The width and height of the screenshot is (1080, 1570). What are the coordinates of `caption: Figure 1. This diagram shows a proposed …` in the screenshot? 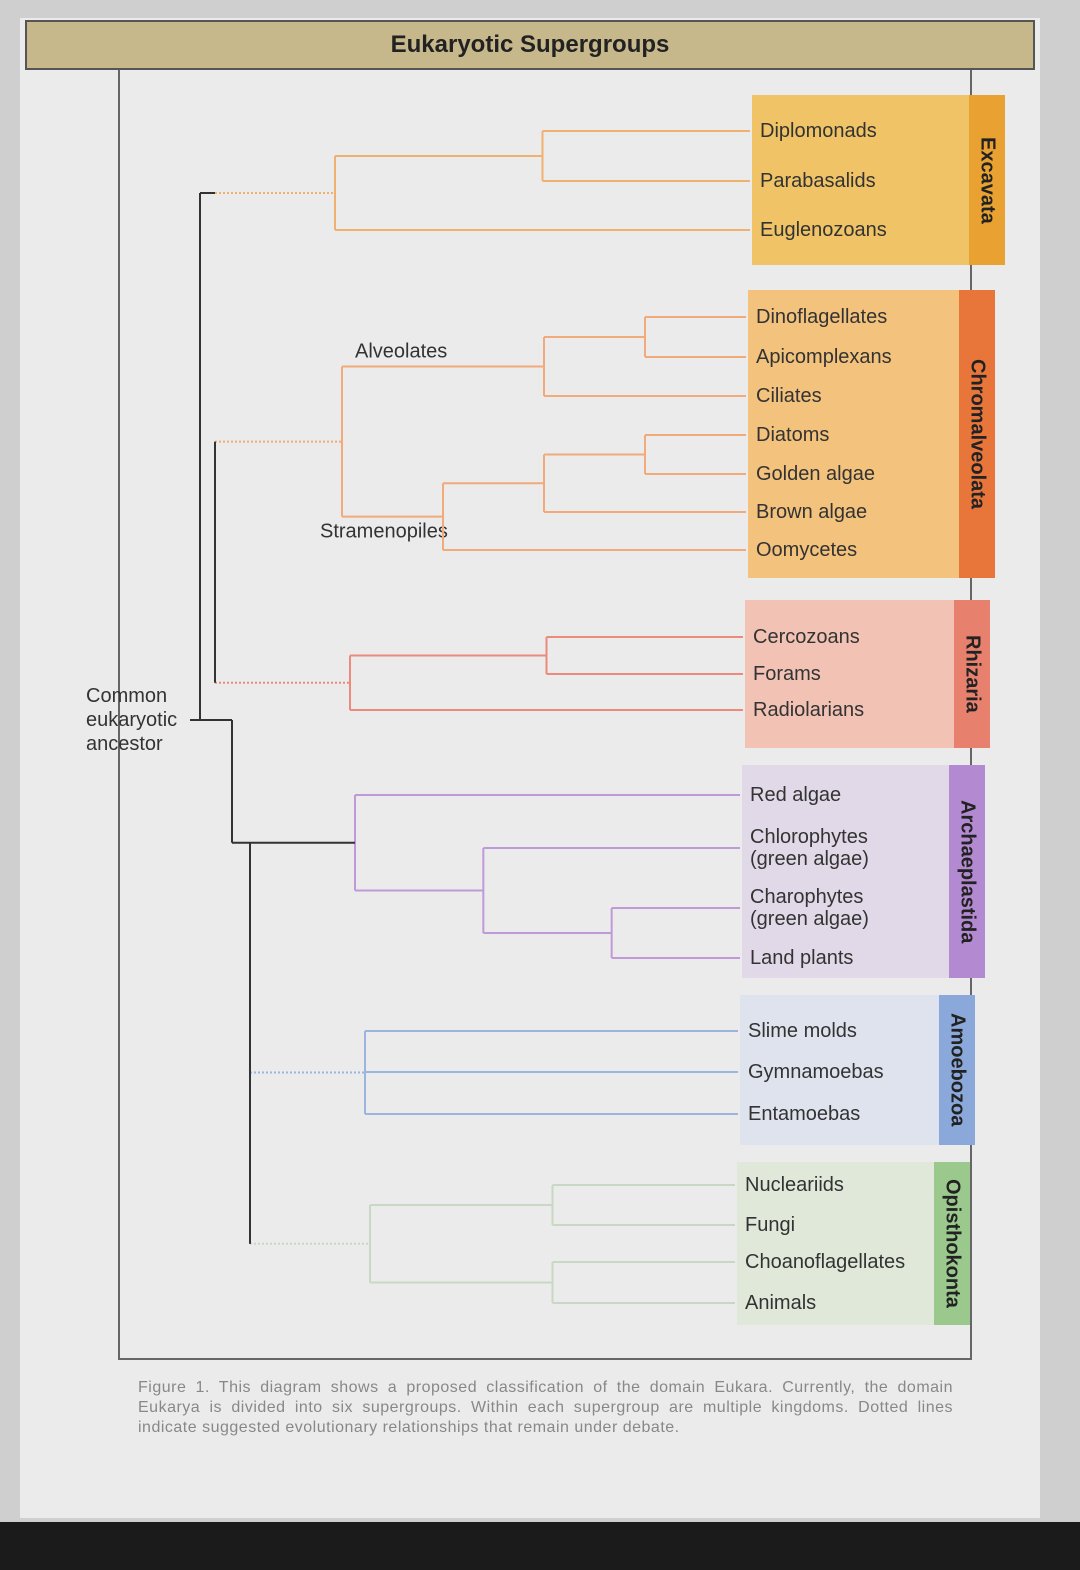 It's located at (545, 1407).